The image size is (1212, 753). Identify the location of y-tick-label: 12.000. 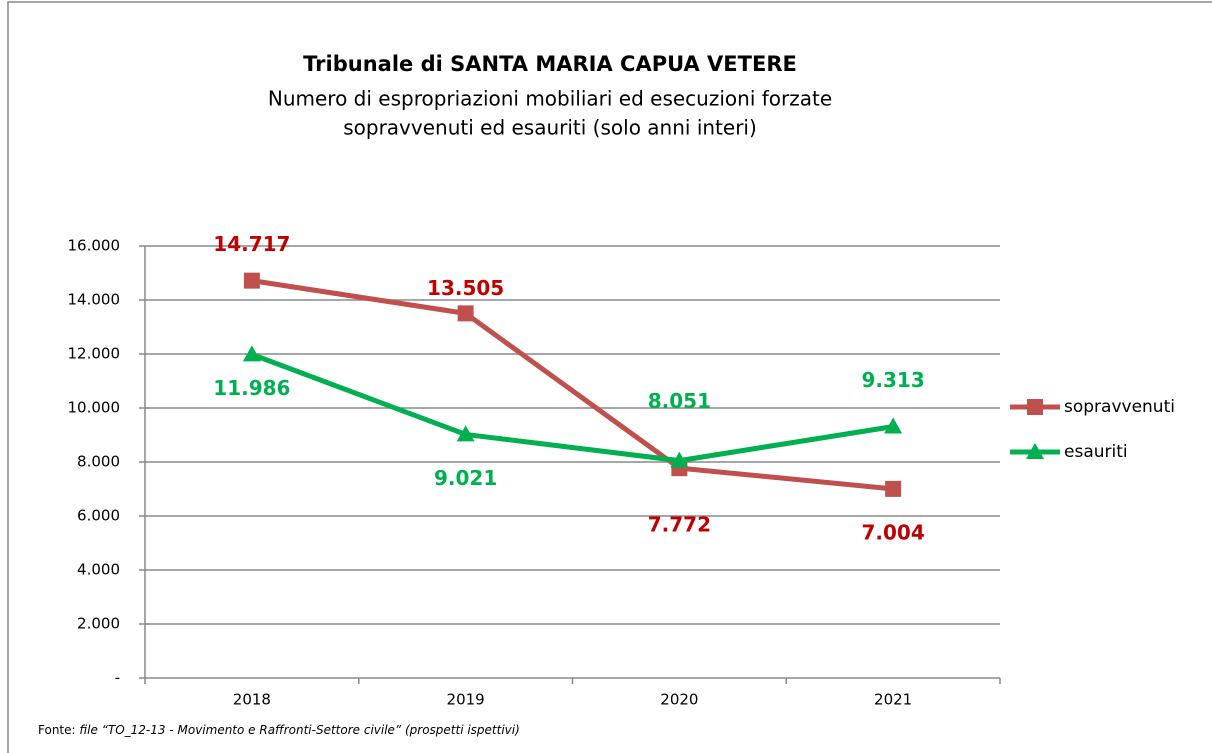
(94, 354).